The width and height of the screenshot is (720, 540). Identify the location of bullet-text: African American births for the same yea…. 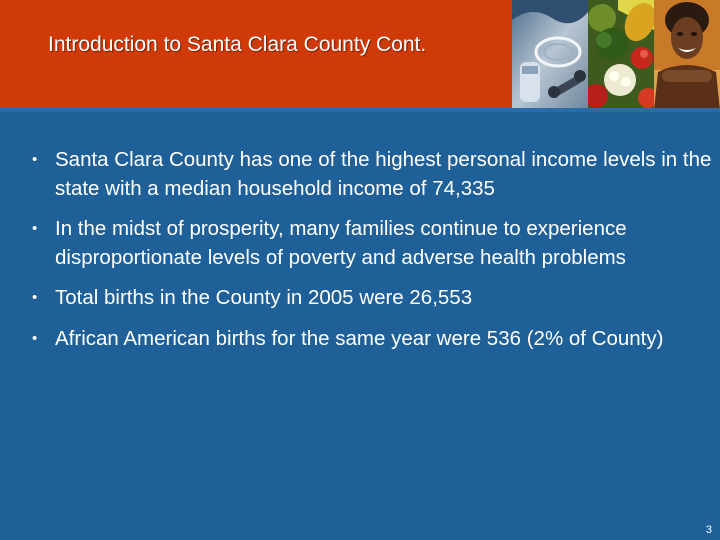
(359, 338).